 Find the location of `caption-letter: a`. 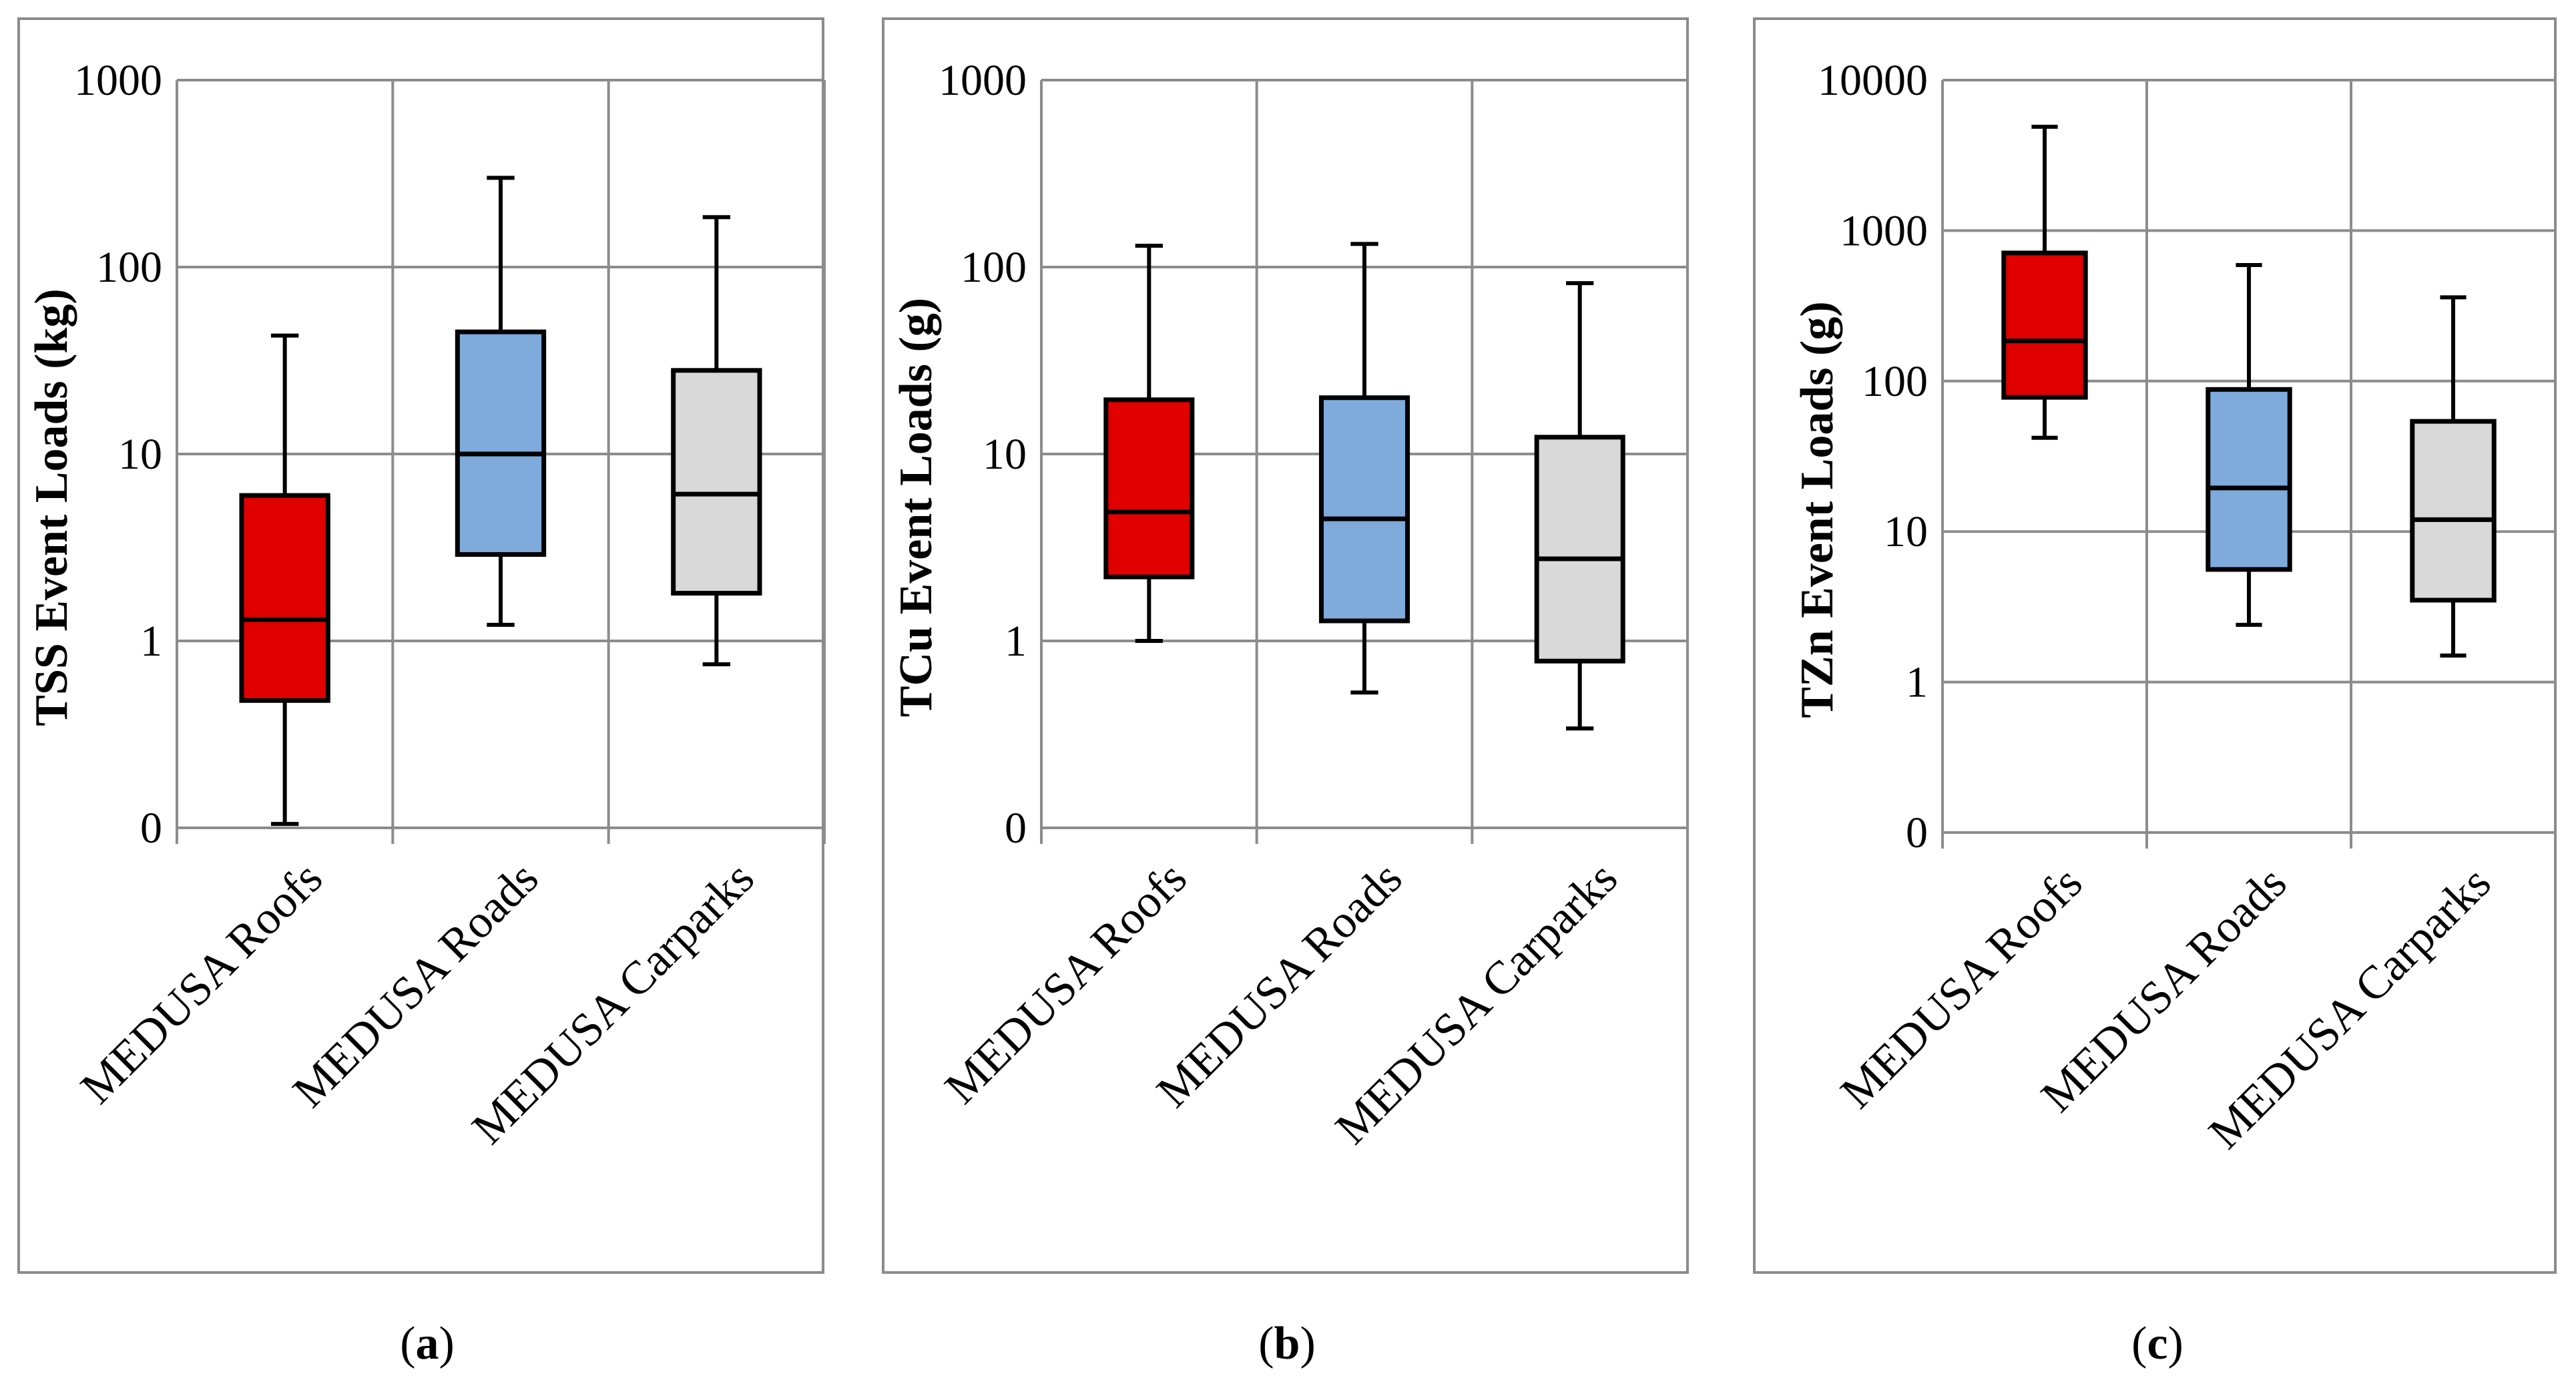

caption-letter: a is located at coordinates (427, 1343).